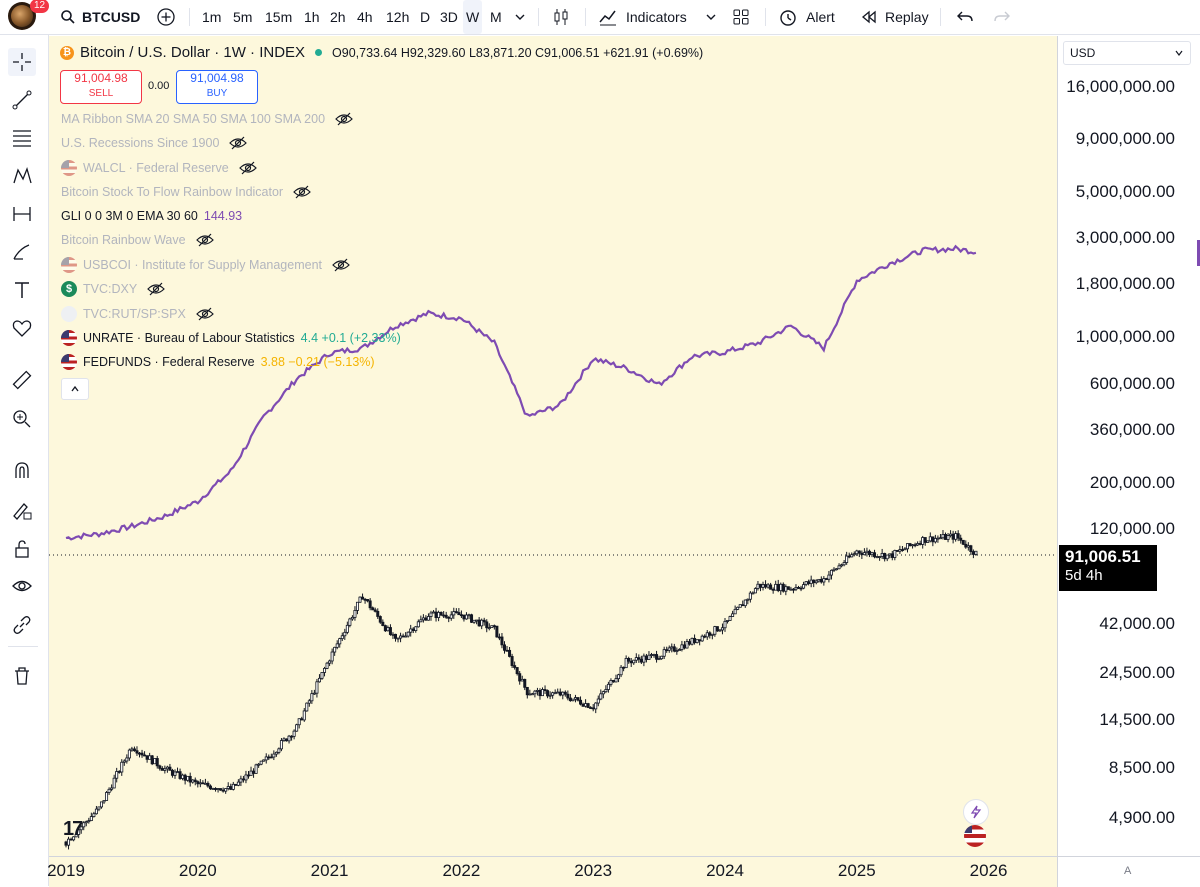 This screenshot has width=1200, height=887. What do you see at coordinates (22, 176) in the screenshot?
I see `pattern-tool` at bounding box center [22, 176].